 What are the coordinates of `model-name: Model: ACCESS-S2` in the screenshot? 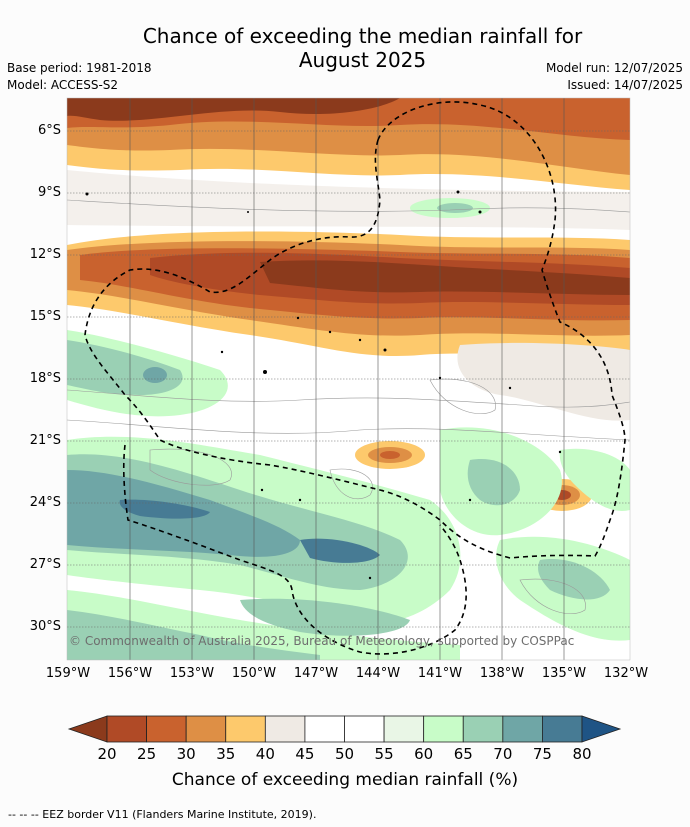 It's located at (63, 85).